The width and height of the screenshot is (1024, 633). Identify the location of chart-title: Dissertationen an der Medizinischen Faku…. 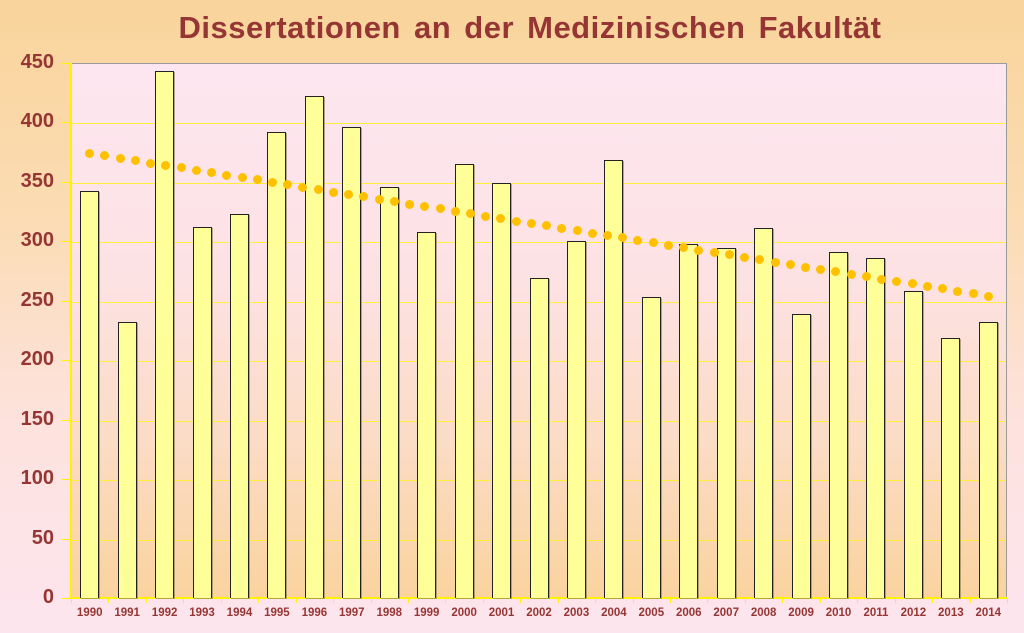
(530, 27).